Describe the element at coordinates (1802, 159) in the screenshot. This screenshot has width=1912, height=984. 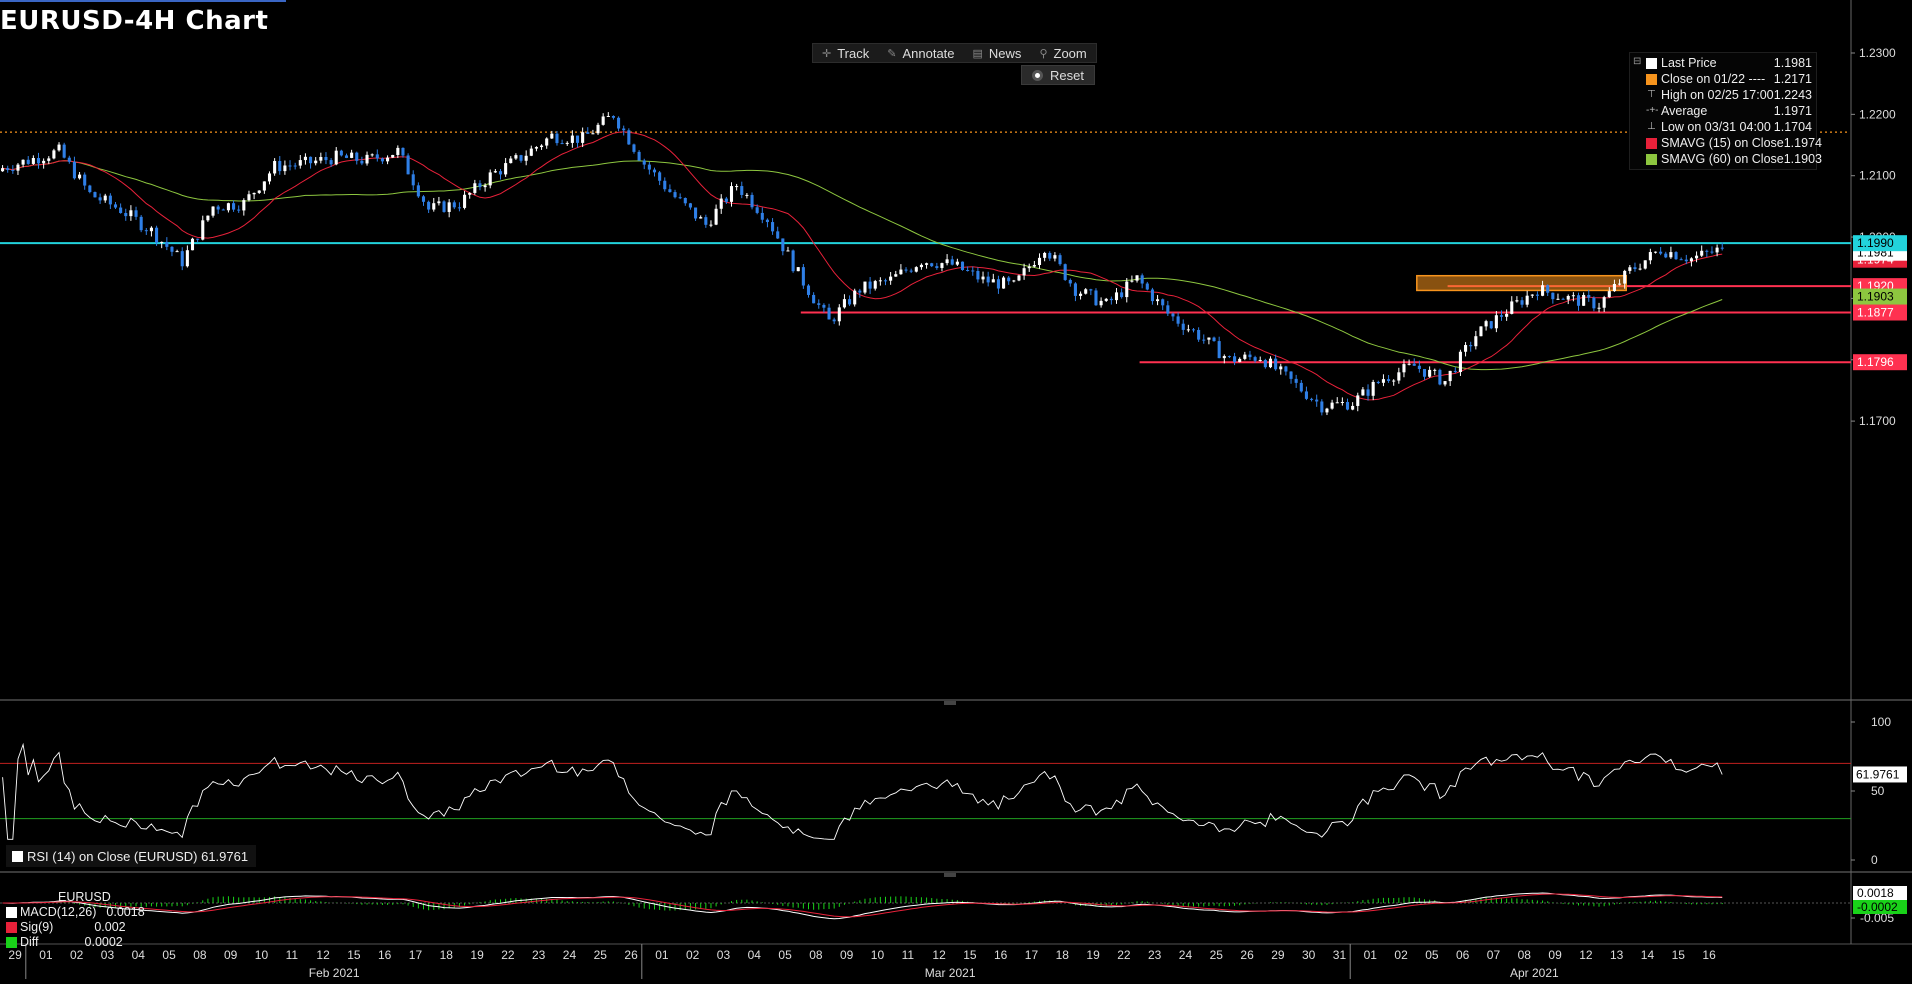
I see `legend-value: 1.1903` at that location.